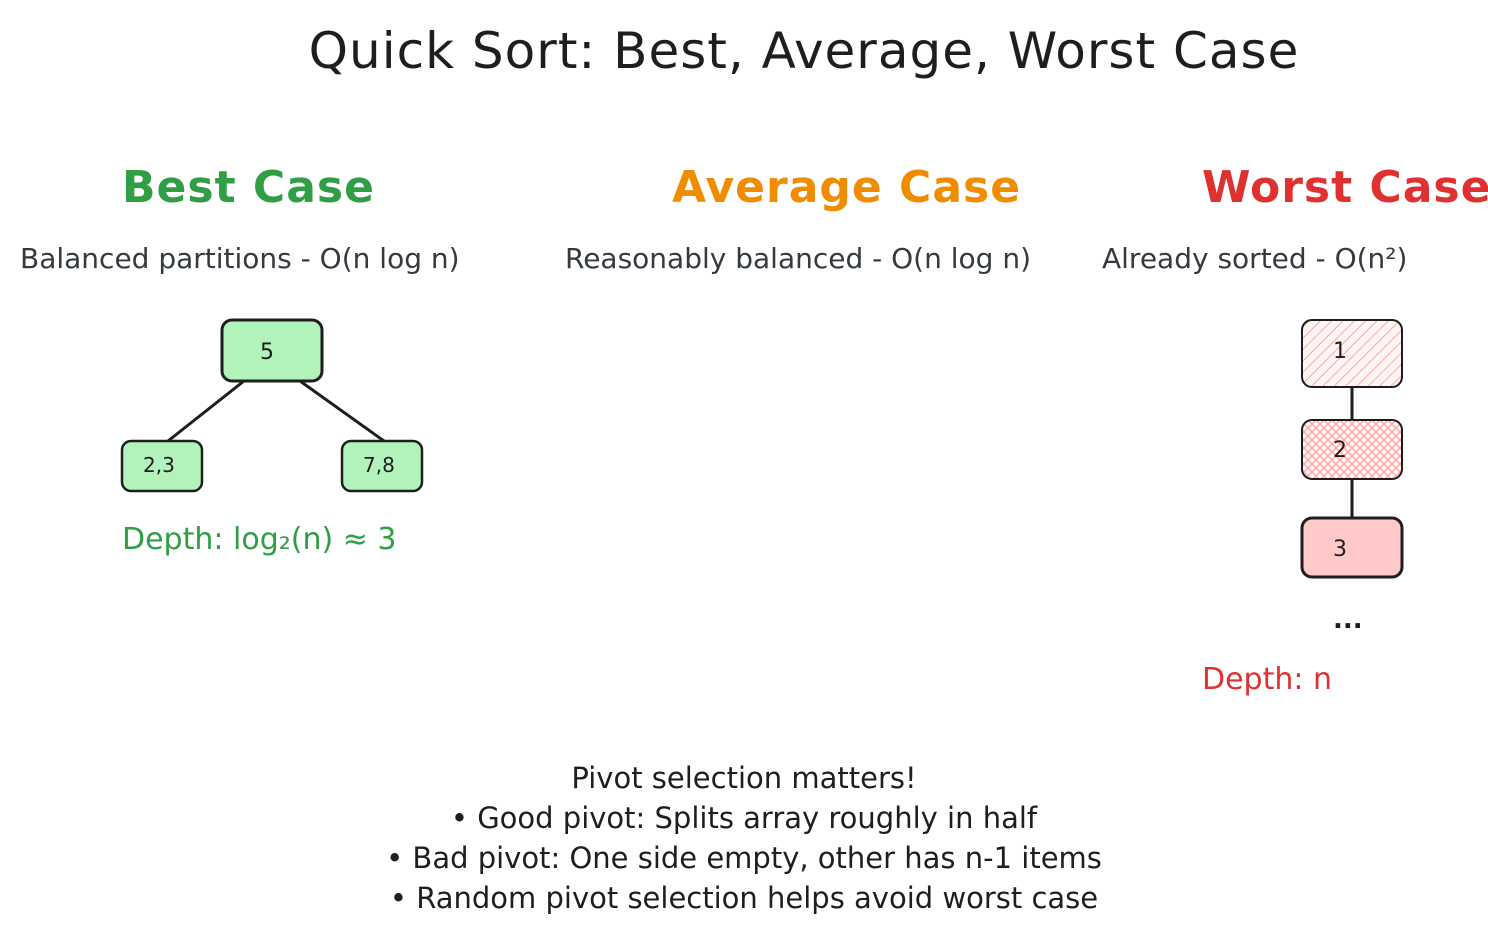  What do you see at coordinates (342, 411) in the screenshot?
I see `tree-edge-right` at bounding box center [342, 411].